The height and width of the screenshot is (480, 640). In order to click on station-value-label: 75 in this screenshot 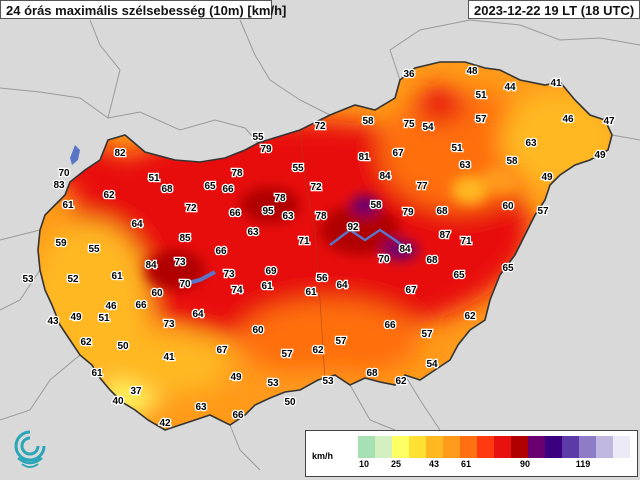, I will do `click(409, 124)`.